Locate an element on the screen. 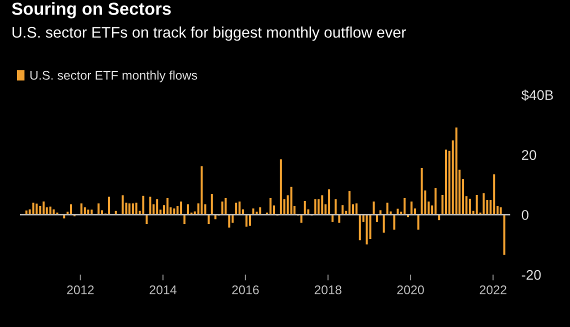 The image size is (570, 327). y-tick-label: 20 is located at coordinates (529, 155).